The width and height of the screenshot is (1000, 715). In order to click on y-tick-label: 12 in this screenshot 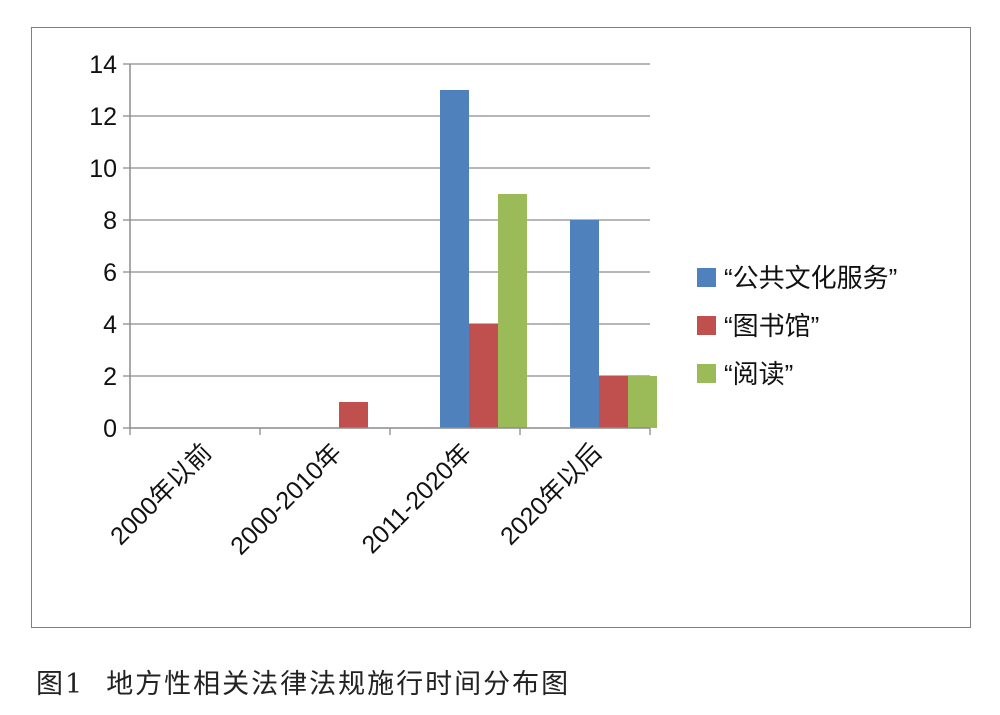, I will do `click(103, 117)`.